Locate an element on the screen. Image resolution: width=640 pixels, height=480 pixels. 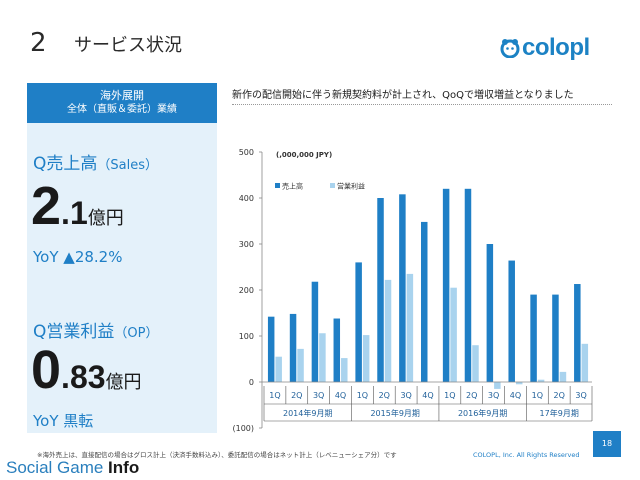
colopl-logo: colopl is located at coordinates (545, 48).